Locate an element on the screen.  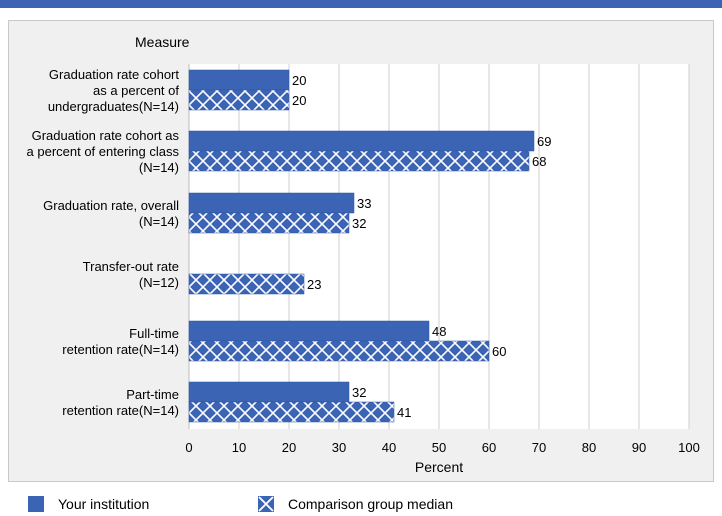
data-label: 33 is located at coordinates (364, 203).